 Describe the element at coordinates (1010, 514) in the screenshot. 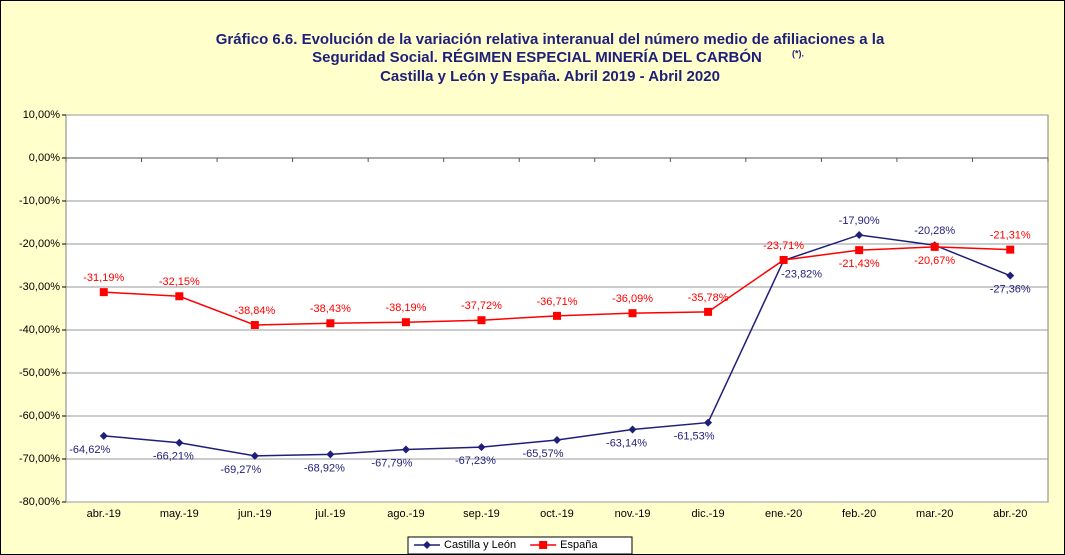

I see `x-tick-label: abr.-20` at that location.